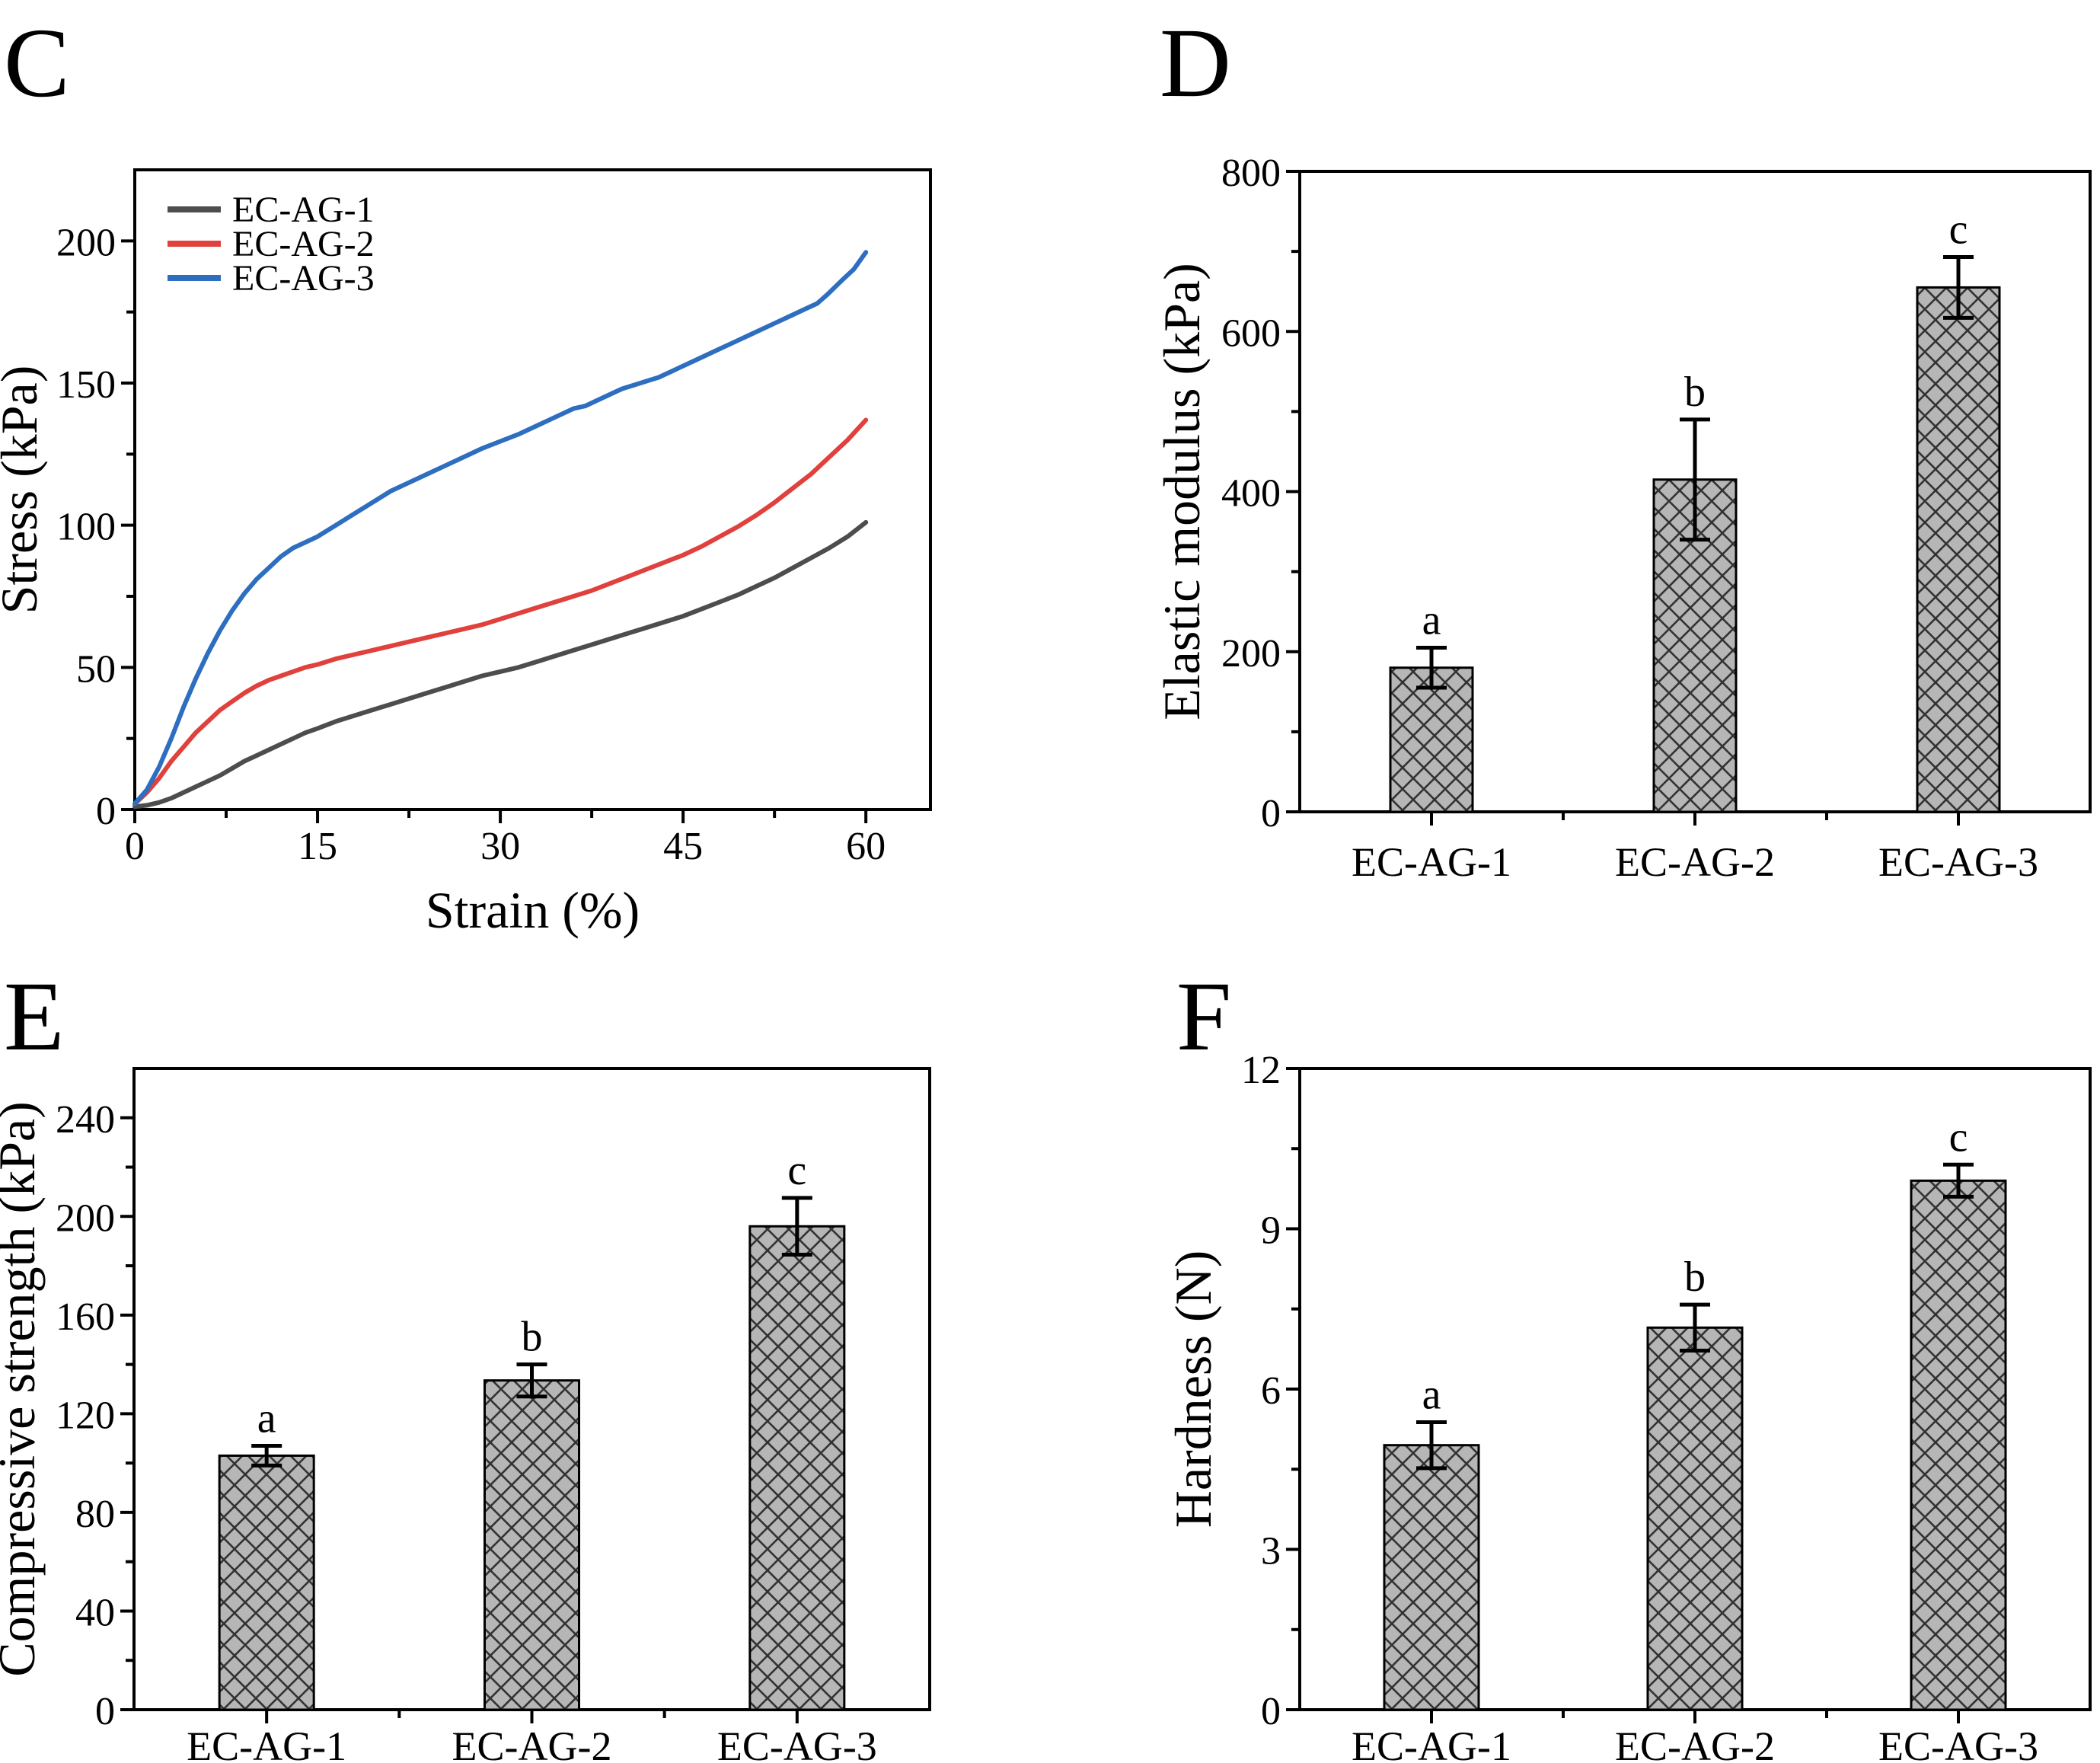  Describe the element at coordinates (95, 1514) in the screenshot. I see `y-tick-label: 80` at that location.